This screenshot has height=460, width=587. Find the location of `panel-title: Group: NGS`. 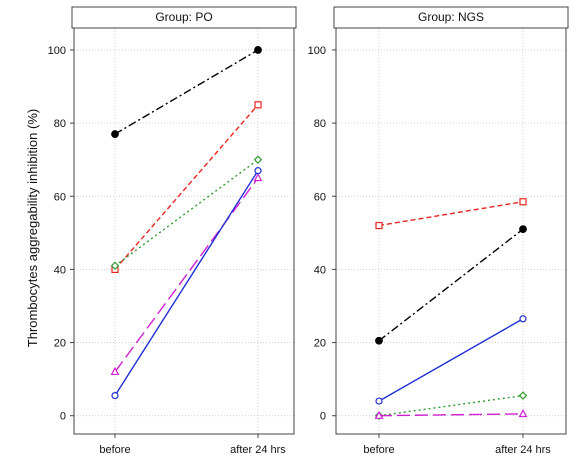

panel-title: Group: NGS is located at coordinates (451, 17).